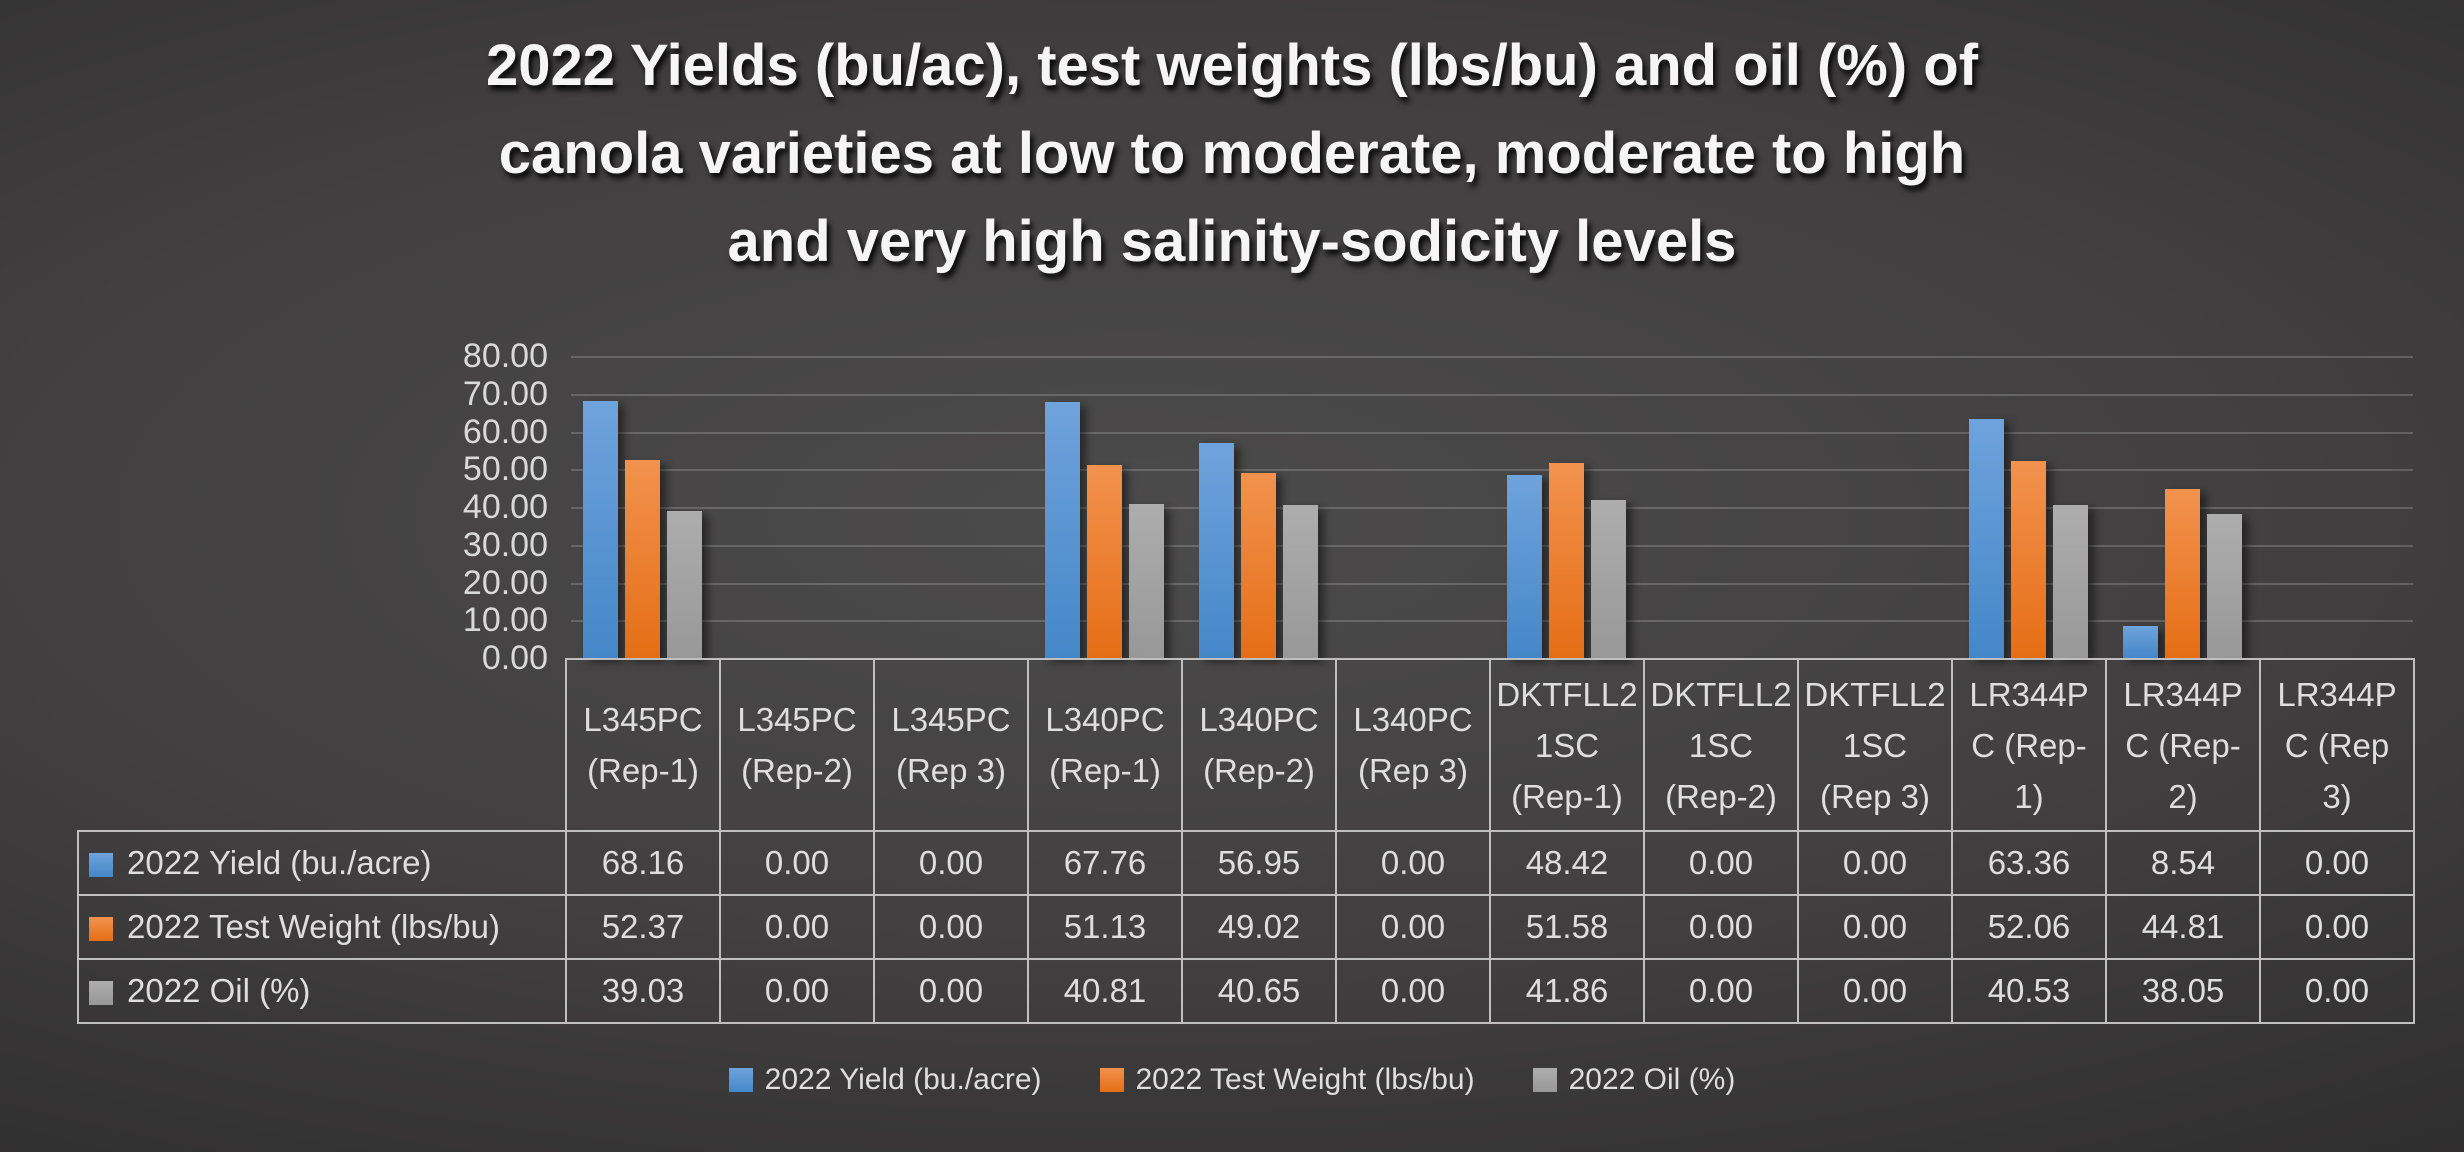 The image size is (2464, 1152). Describe the element at coordinates (1232, 241) in the screenshot. I see `chart-title-line: and very high salinity-sodicity levels` at that location.